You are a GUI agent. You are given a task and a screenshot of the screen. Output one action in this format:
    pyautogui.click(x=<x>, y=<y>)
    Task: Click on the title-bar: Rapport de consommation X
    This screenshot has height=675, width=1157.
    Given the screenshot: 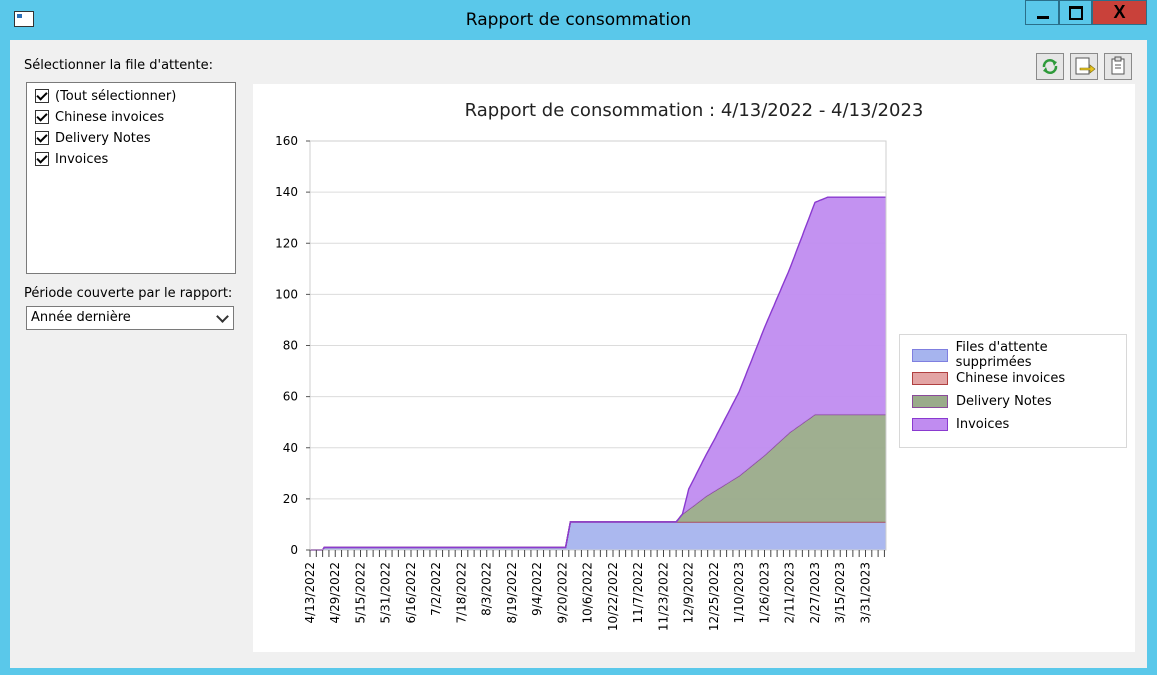 What is the action you would take?
    pyautogui.click(x=578, y=20)
    